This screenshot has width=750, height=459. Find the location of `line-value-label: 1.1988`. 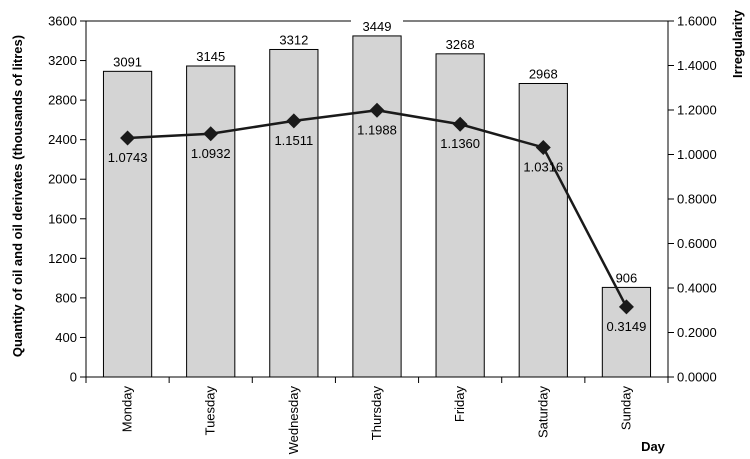

line-value-label: 1.1988 is located at coordinates (377, 129).